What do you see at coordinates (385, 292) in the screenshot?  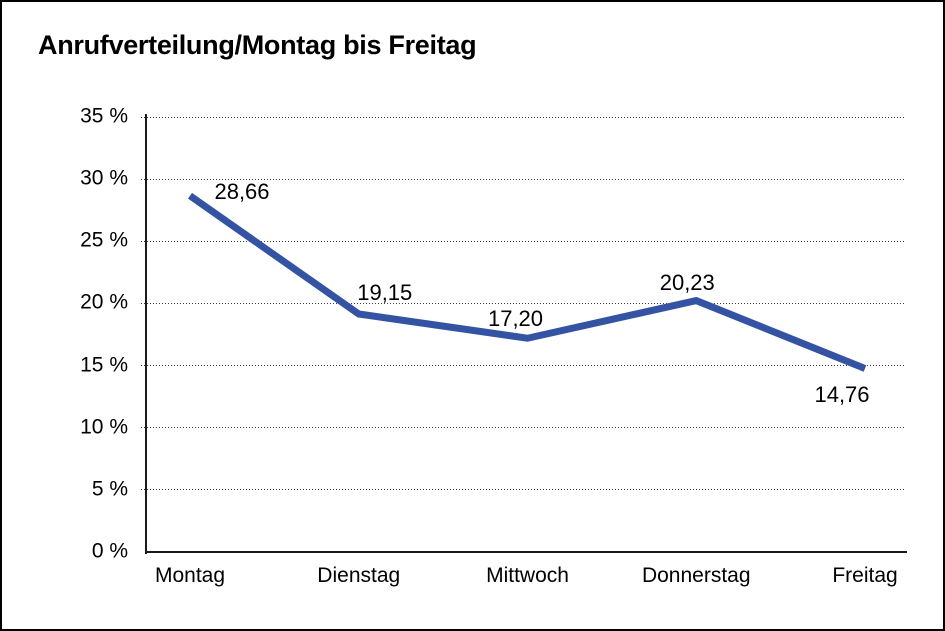 I see `data-point-label: 19,15` at bounding box center [385, 292].